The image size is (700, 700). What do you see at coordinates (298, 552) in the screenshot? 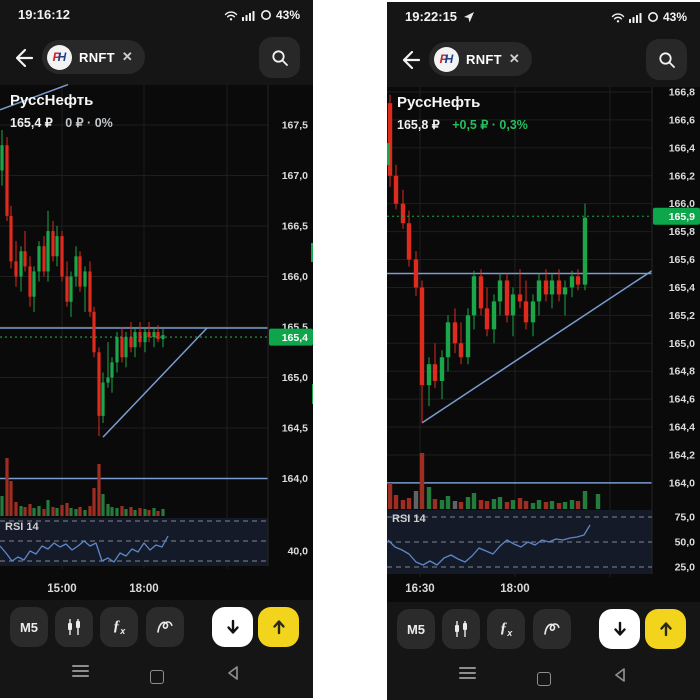
I see `svg-text: 40,0` at bounding box center [298, 552].